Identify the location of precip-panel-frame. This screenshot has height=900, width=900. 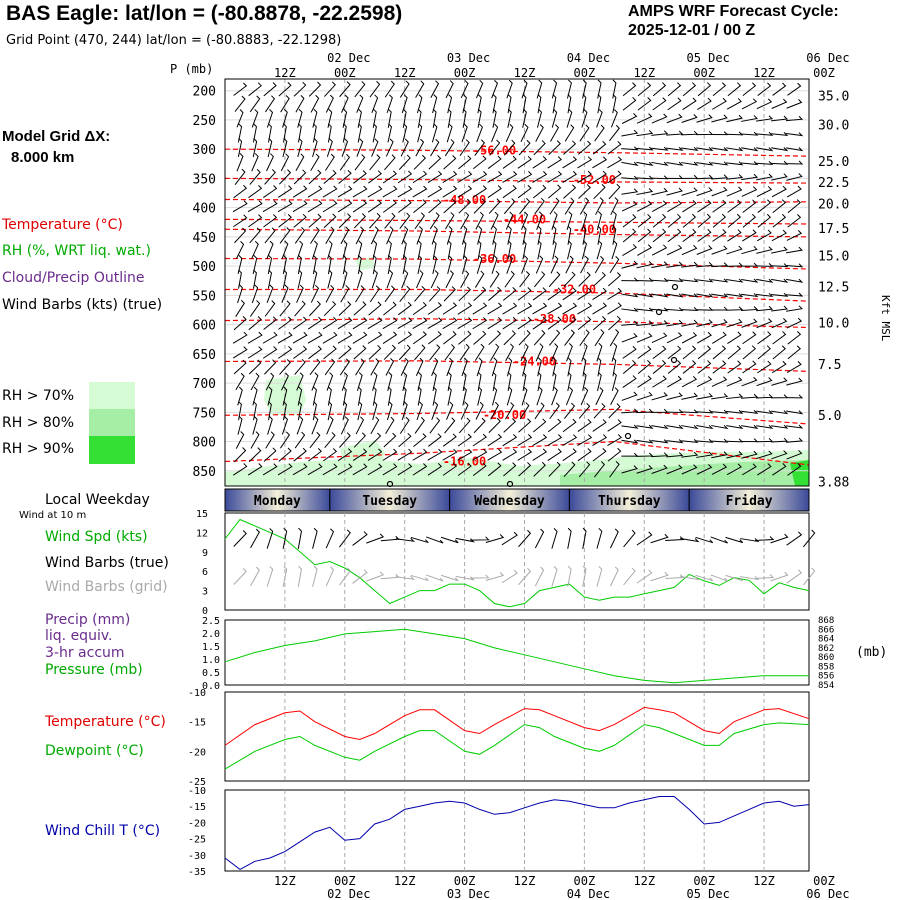
(517, 652).